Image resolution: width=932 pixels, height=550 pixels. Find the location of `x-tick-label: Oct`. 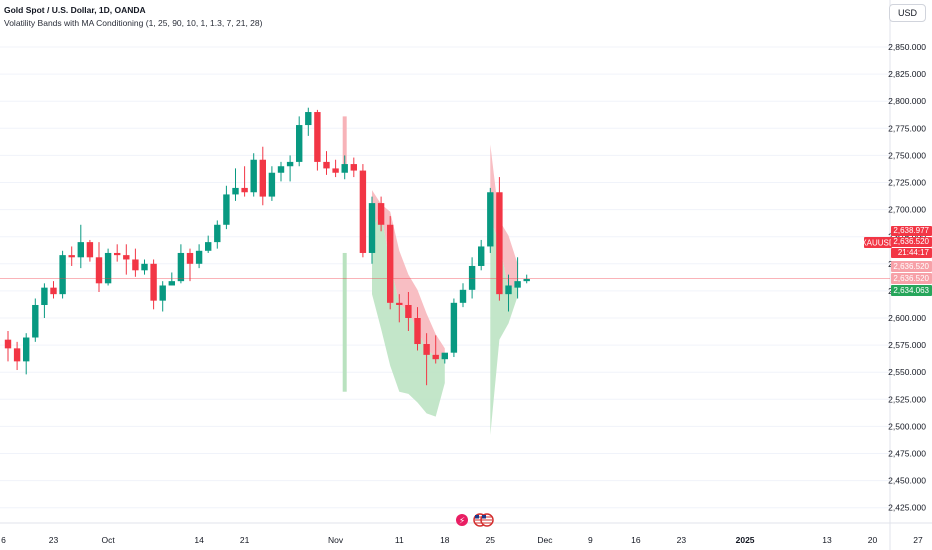

x-tick-label: Oct is located at coordinates (108, 540).